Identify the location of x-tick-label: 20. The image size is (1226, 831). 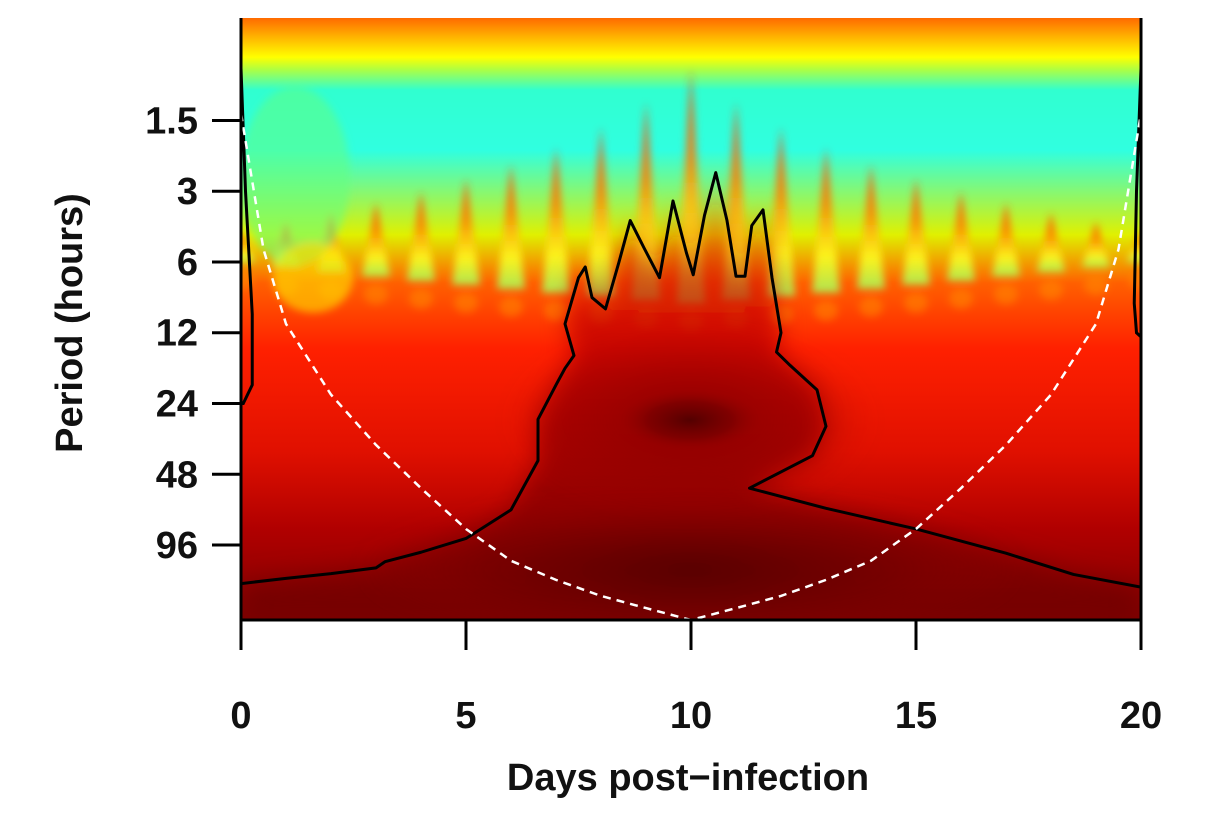
(1141, 716).